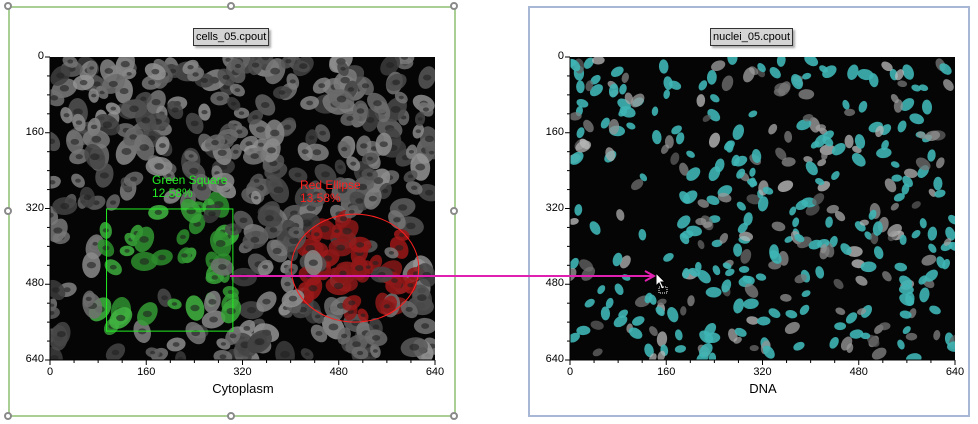 The width and height of the screenshot is (978, 424). I want to click on resize-handle-tl, so click(8, 6).